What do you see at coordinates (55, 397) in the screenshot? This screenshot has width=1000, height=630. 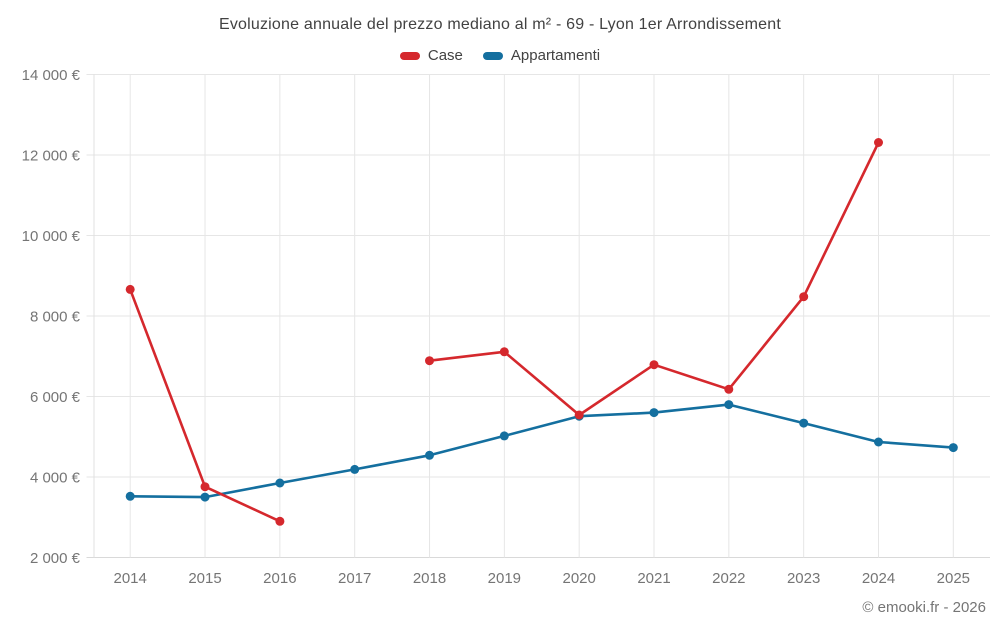 I see `y-axis-tick-label: 6 000 €` at bounding box center [55, 397].